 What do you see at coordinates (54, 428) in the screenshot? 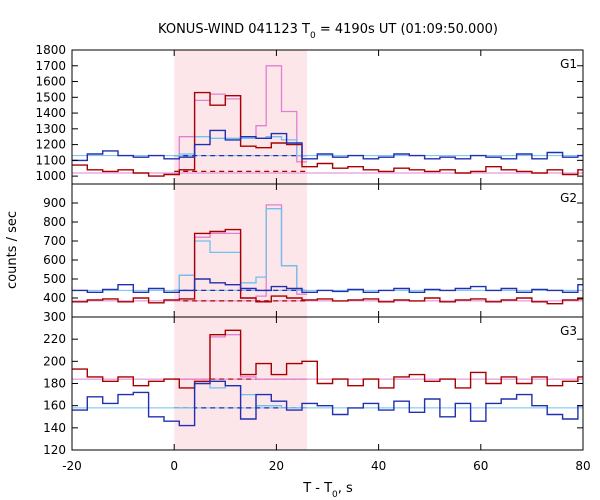
I see `y-tick-label: 140` at bounding box center [54, 428].